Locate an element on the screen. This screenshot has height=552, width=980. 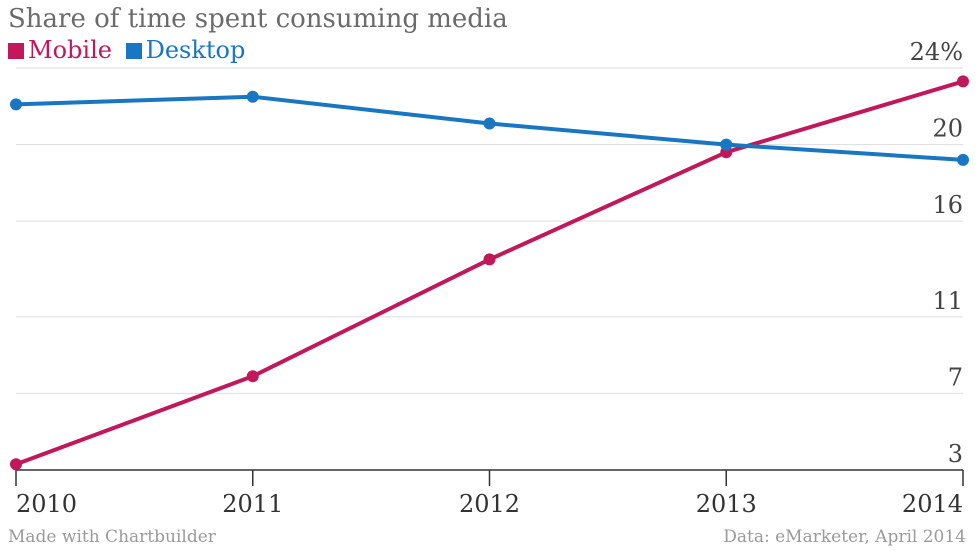
footer-credit: Made with Chartbuilder is located at coordinates (112, 537).